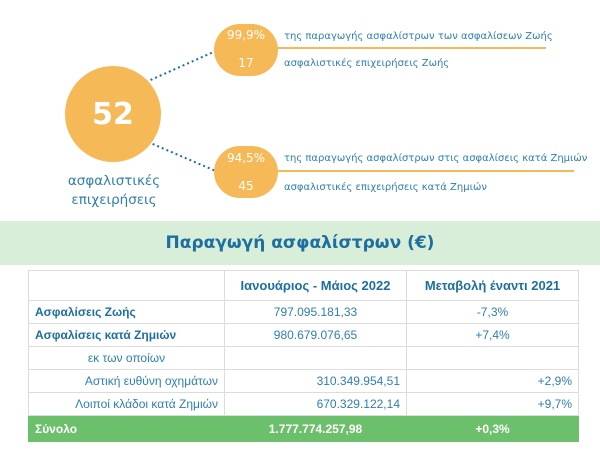 The height and width of the screenshot is (470, 600). I want to click on header-period: Ιανουάριος - Μάιος 2022, so click(315, 285).